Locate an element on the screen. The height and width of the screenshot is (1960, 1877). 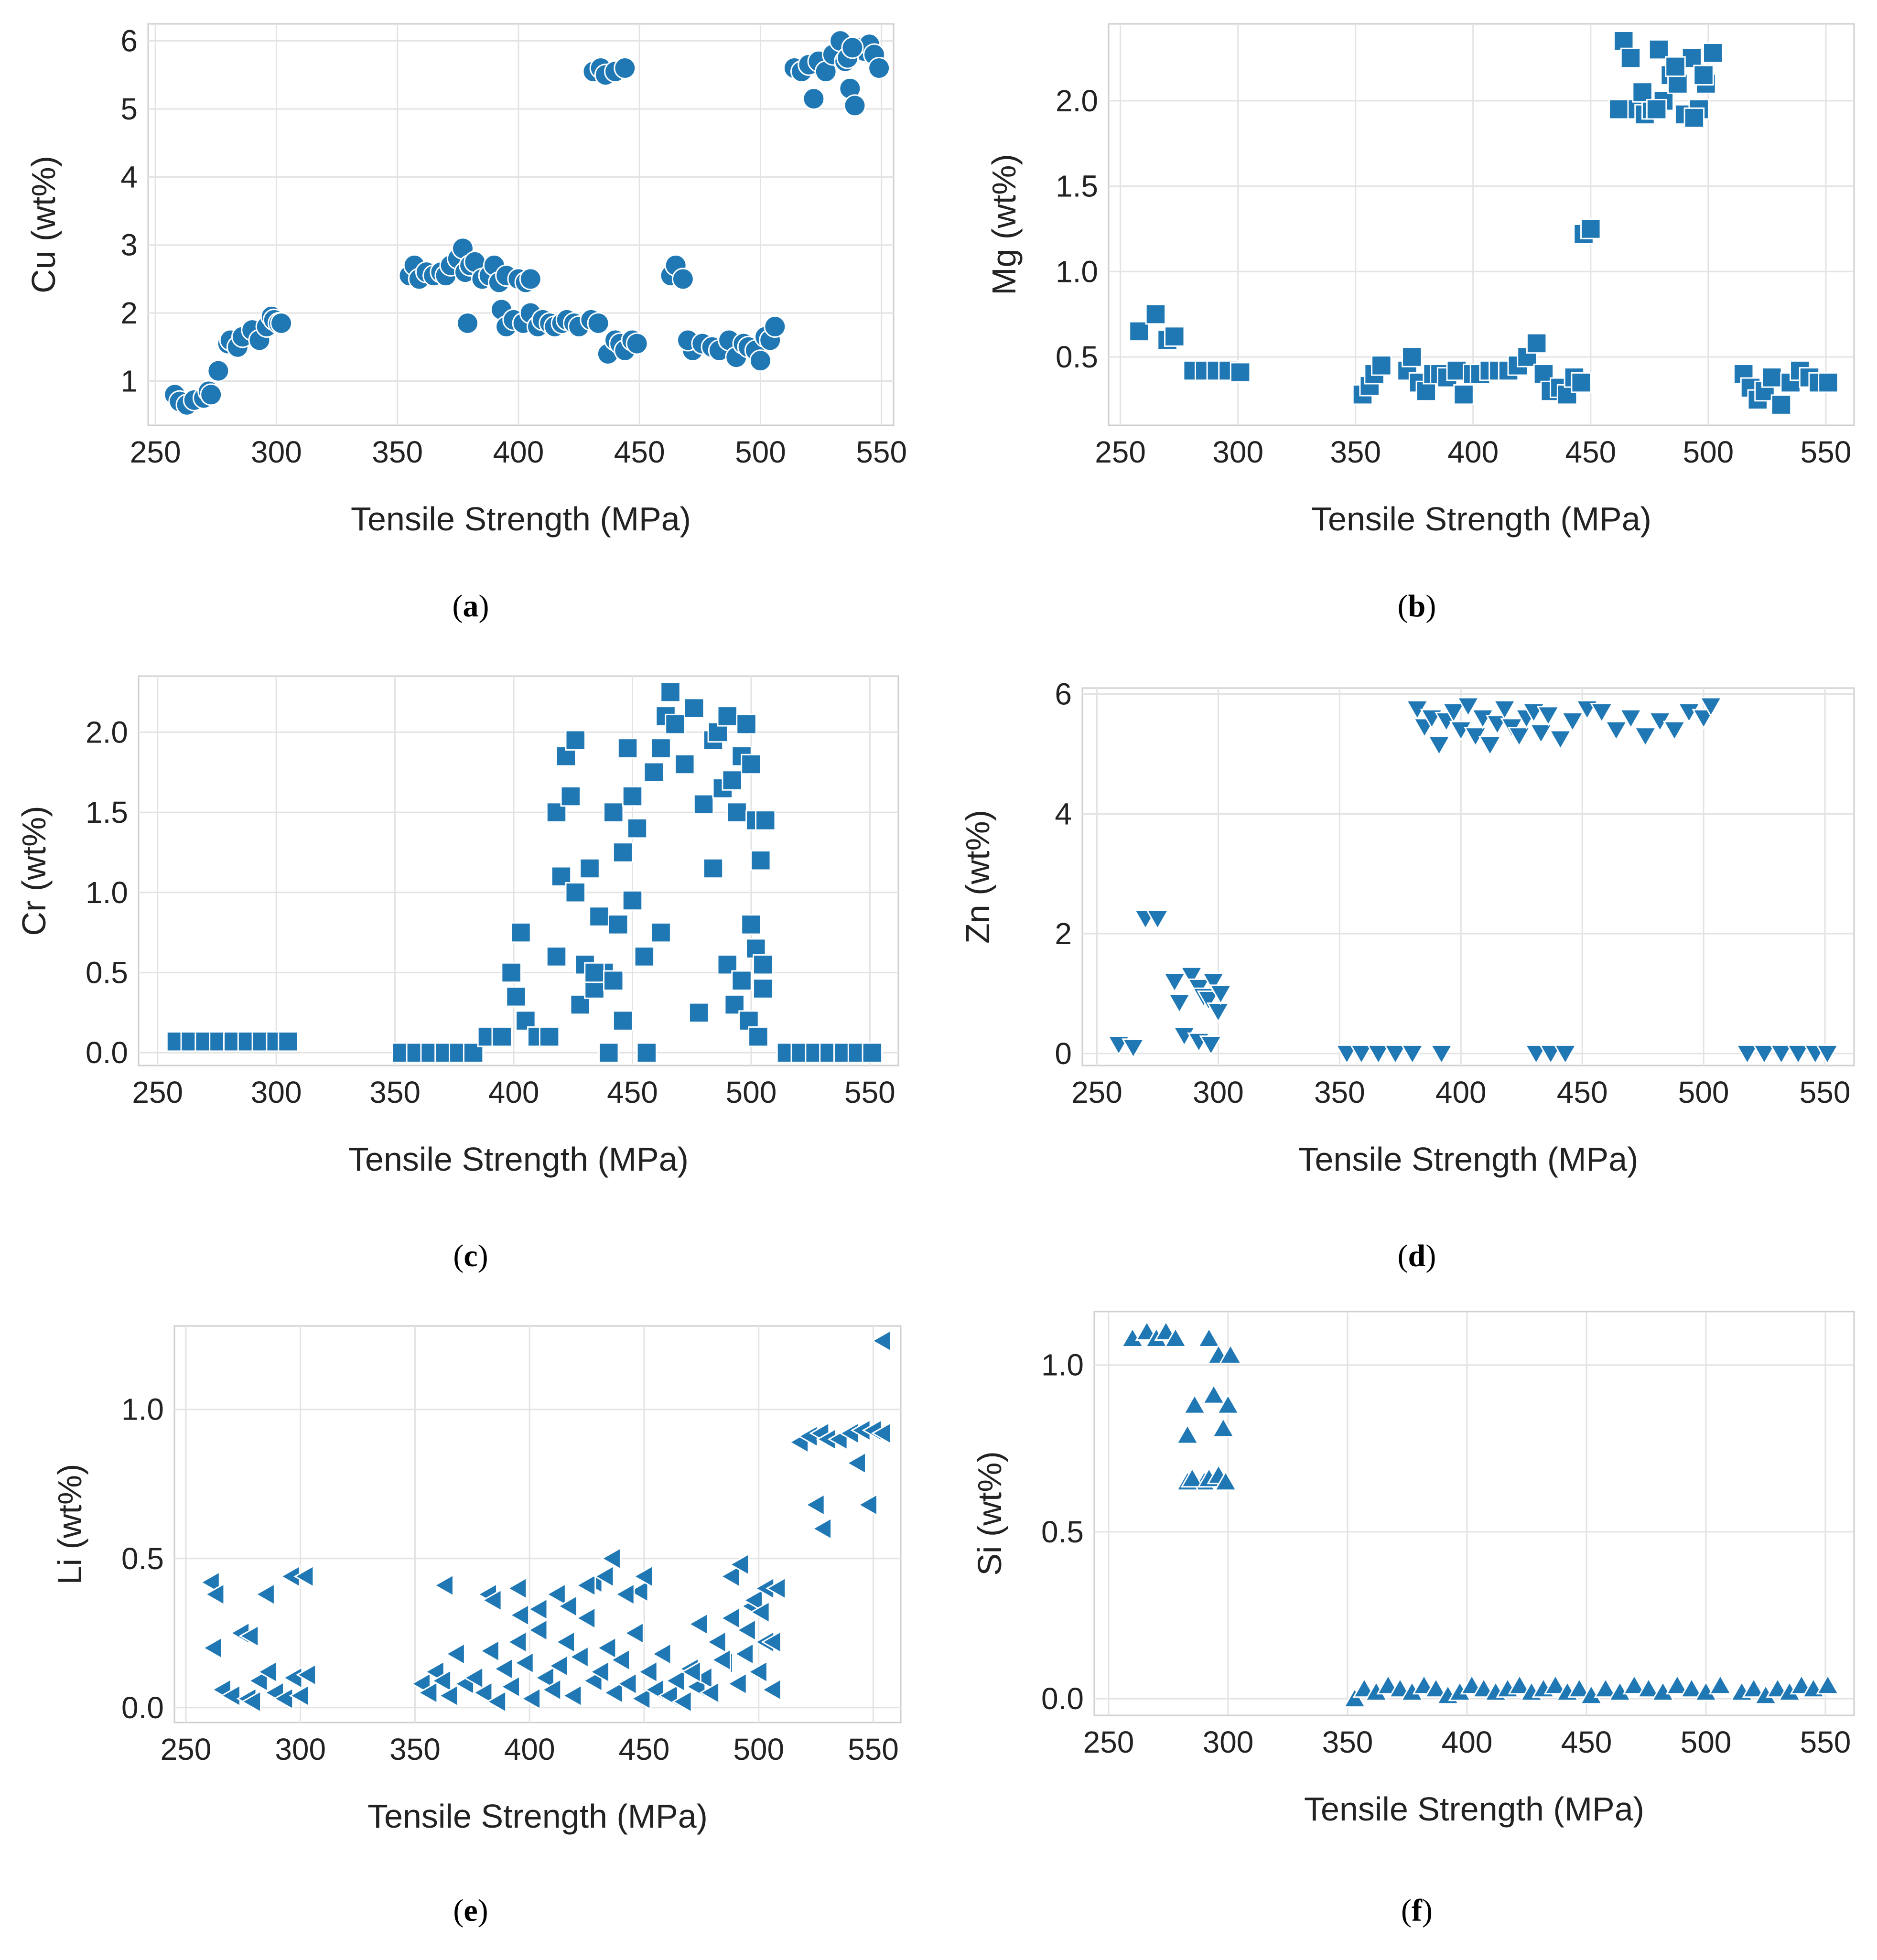
scatter-points-e is located at coordinates (545, 1521).